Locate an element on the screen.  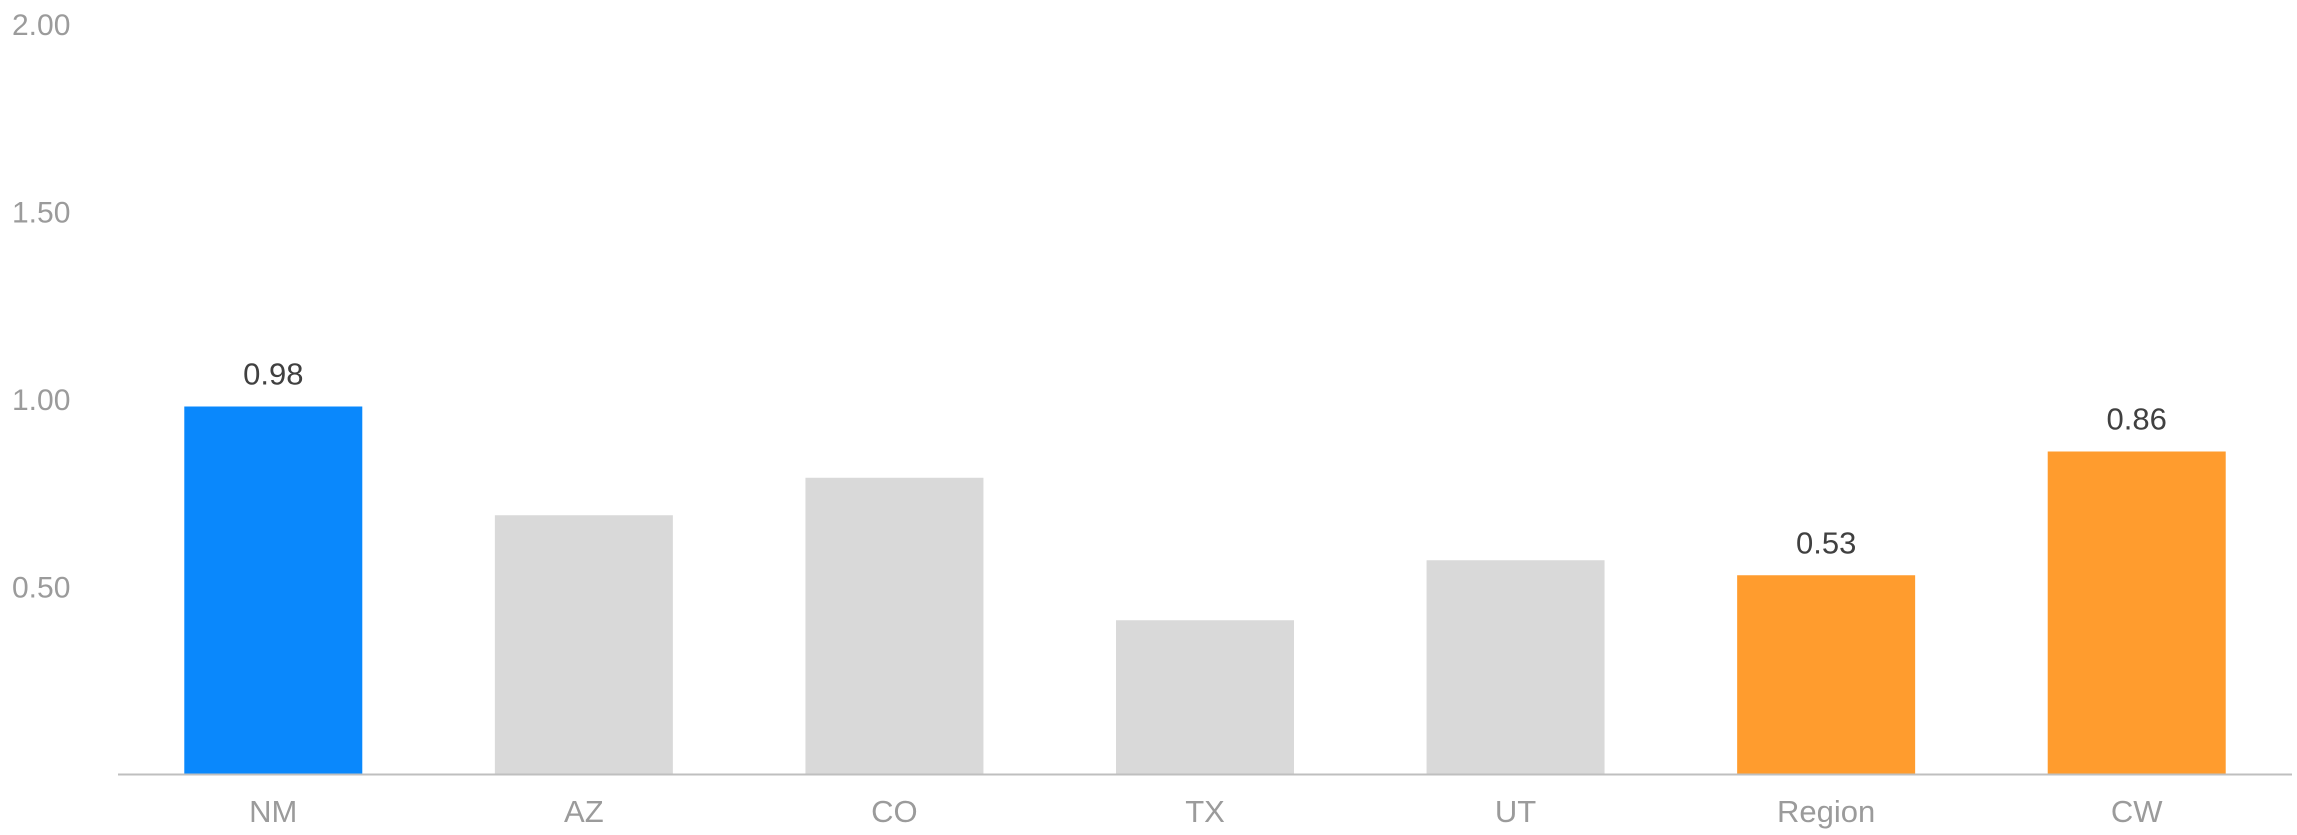
y-tick-label: 0.50 is located at coordinates (41, 588).